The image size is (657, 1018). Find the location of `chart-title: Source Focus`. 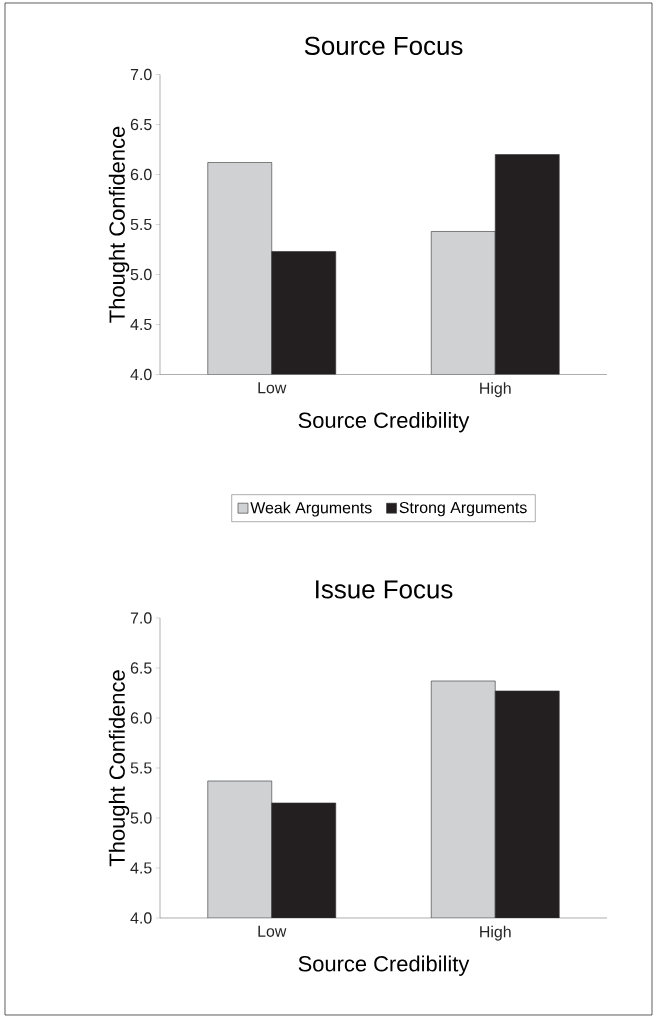

chart-title: Source Focus is located at coordinates (383, 45).